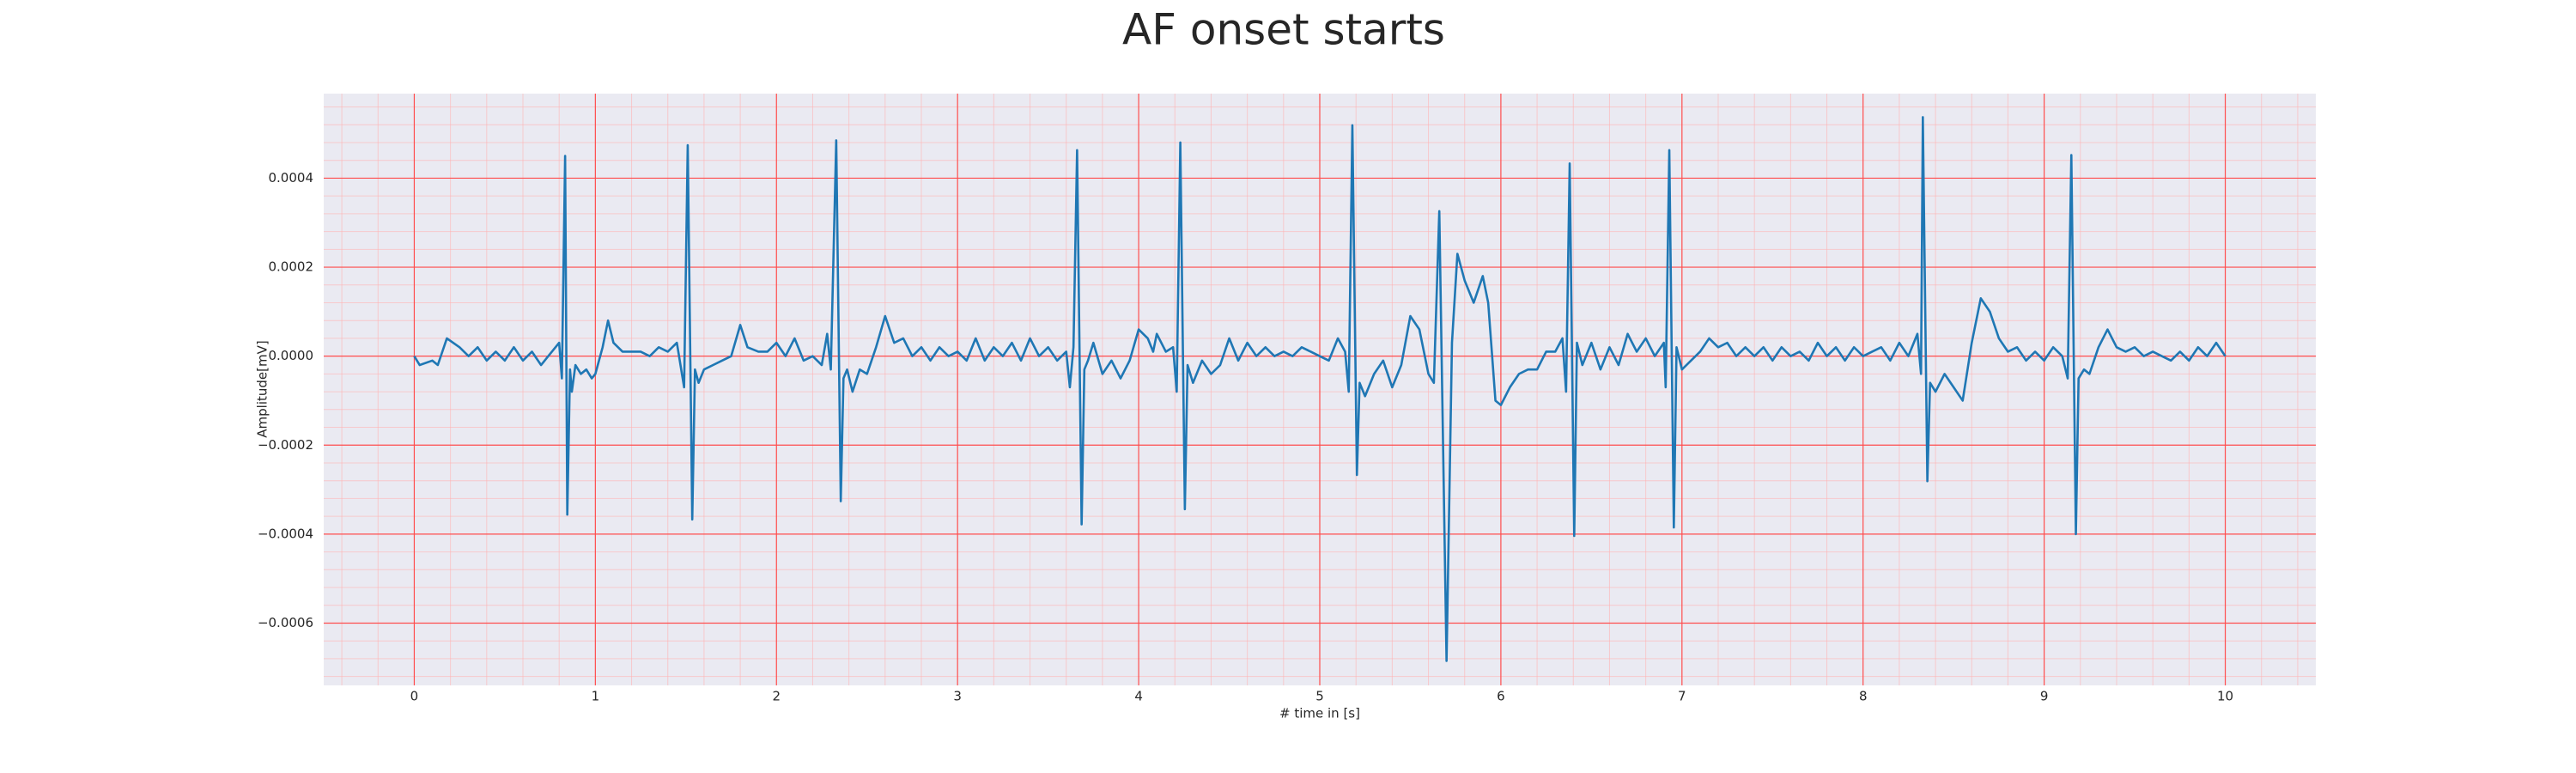 The height and width of the screenshot is (773, 2576). Describe the element at coordinates (291, 267) in the screenshot. I see `y-tick-label: 0.0002` at that location.